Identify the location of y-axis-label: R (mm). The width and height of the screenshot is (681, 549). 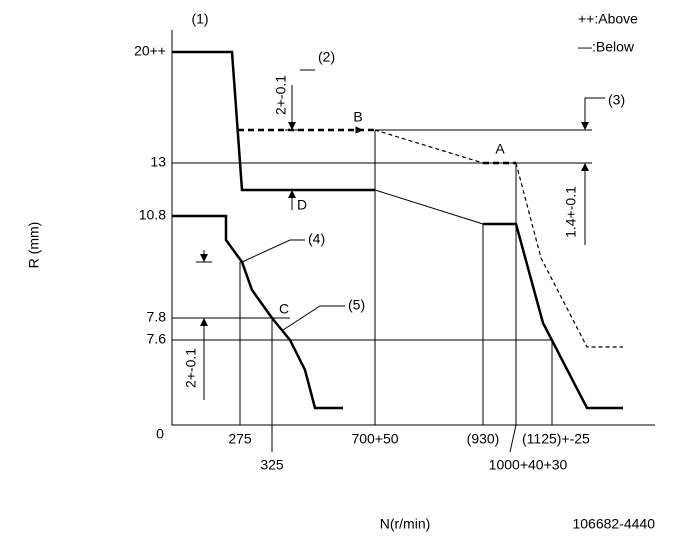
(34, 245).